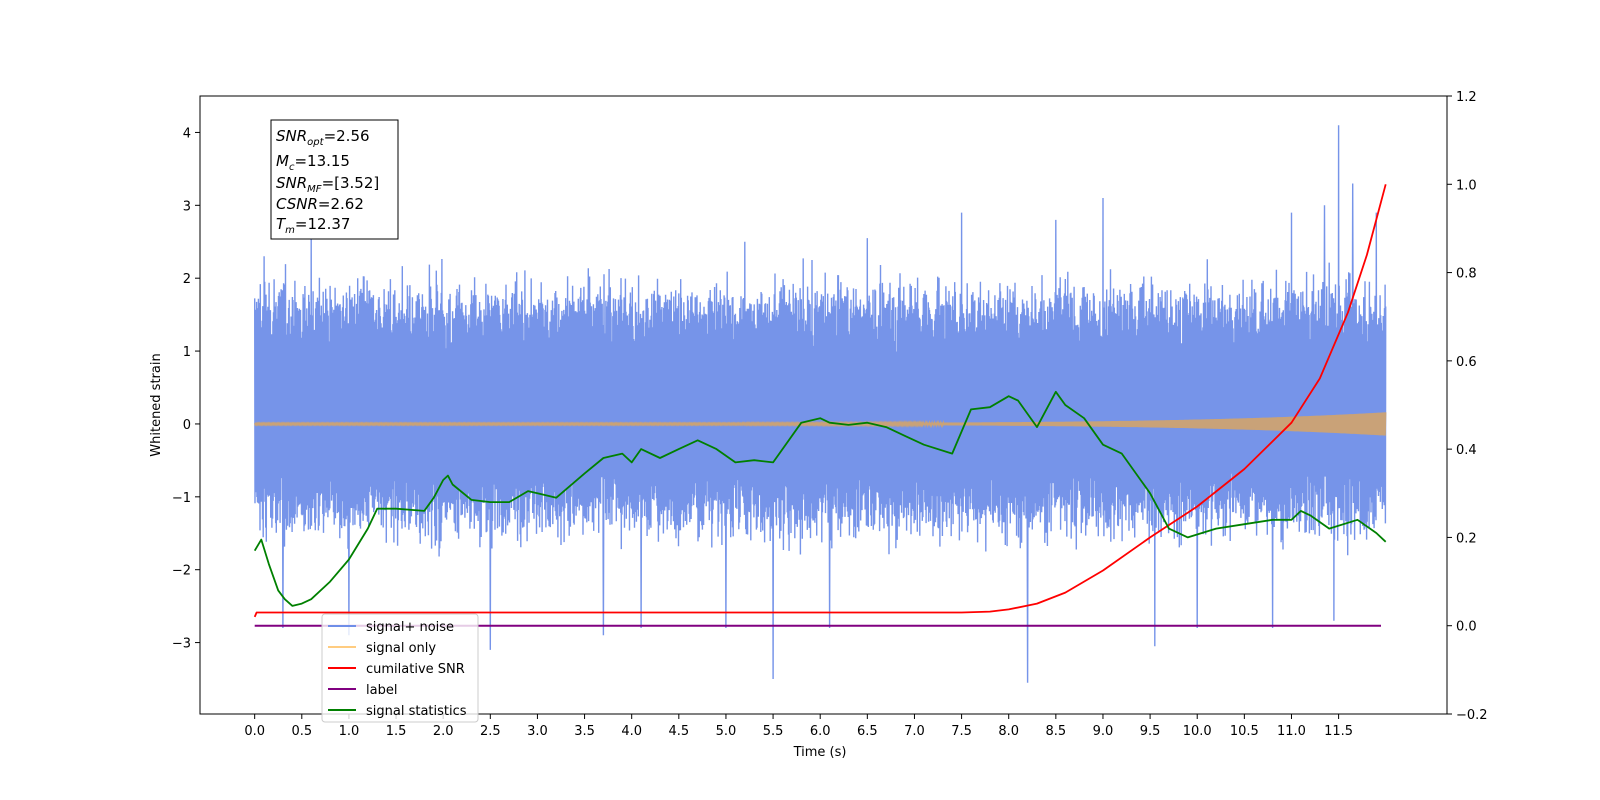 The width and height of the screenshot is (1600, 800). Describe the element at coordinates (401, 648) in the screenshot. I see `legend-label-signal-only: signal only` at that location.